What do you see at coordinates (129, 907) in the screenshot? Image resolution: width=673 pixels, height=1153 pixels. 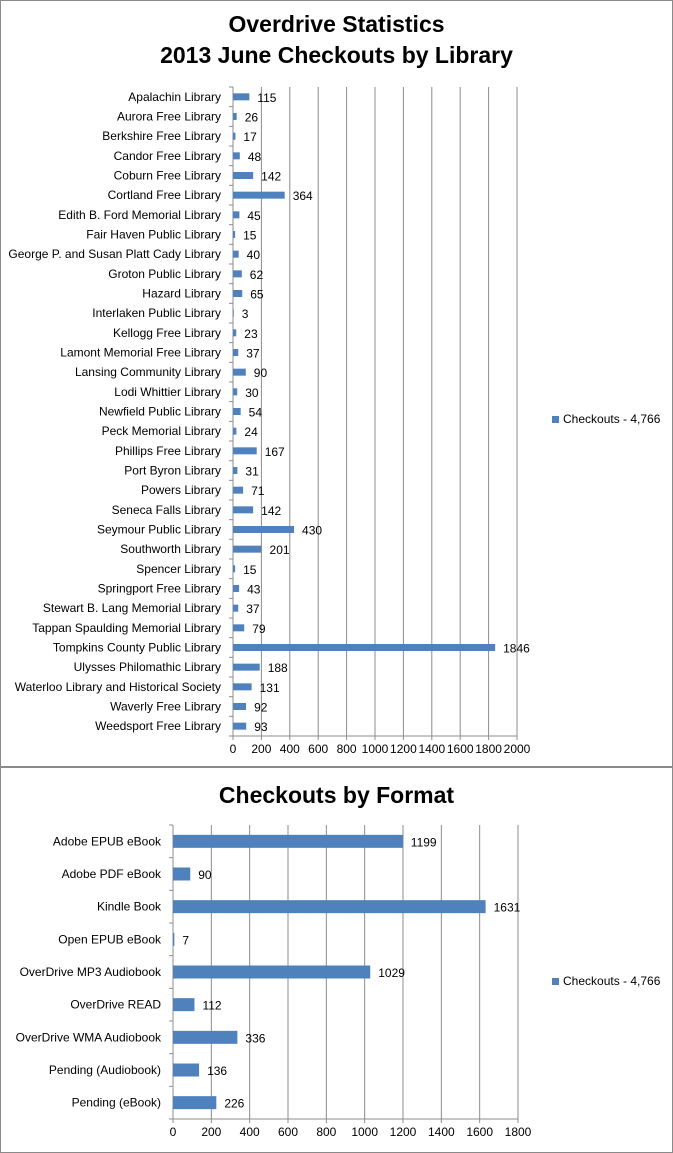 I see `category-label: Kindle Book` at bounding box center [129, 907].